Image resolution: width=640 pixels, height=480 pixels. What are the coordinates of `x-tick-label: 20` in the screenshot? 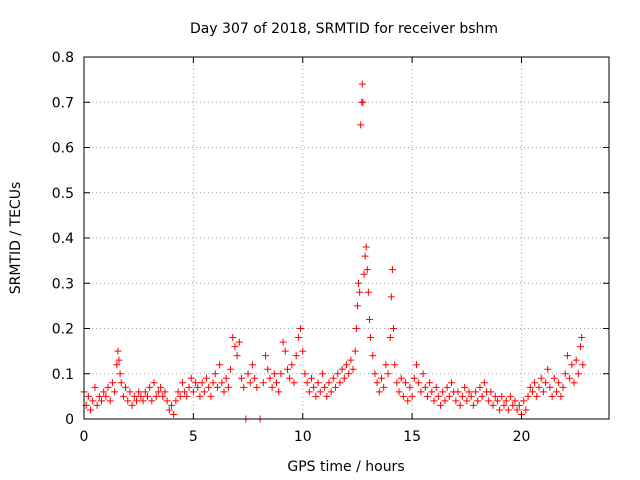 It's located at (522, 437).